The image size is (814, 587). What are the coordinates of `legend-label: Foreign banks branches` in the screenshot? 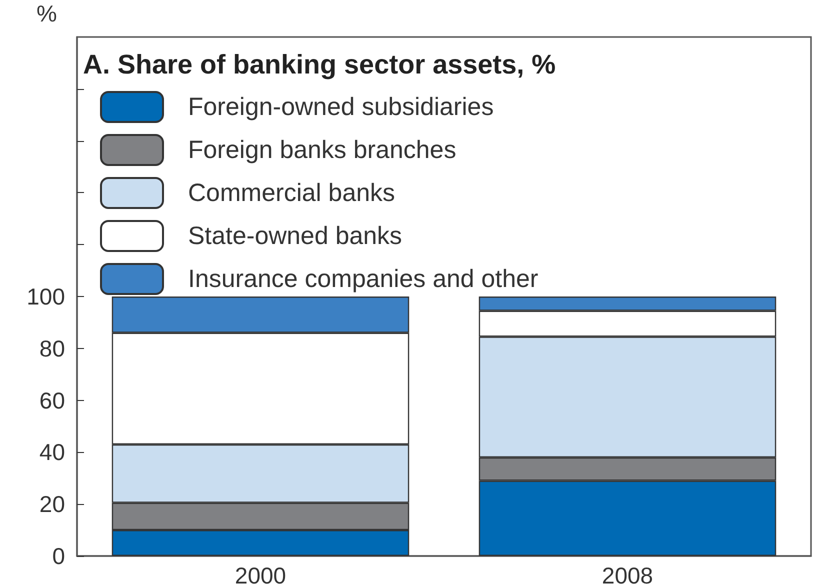 It's located at (322, 150).